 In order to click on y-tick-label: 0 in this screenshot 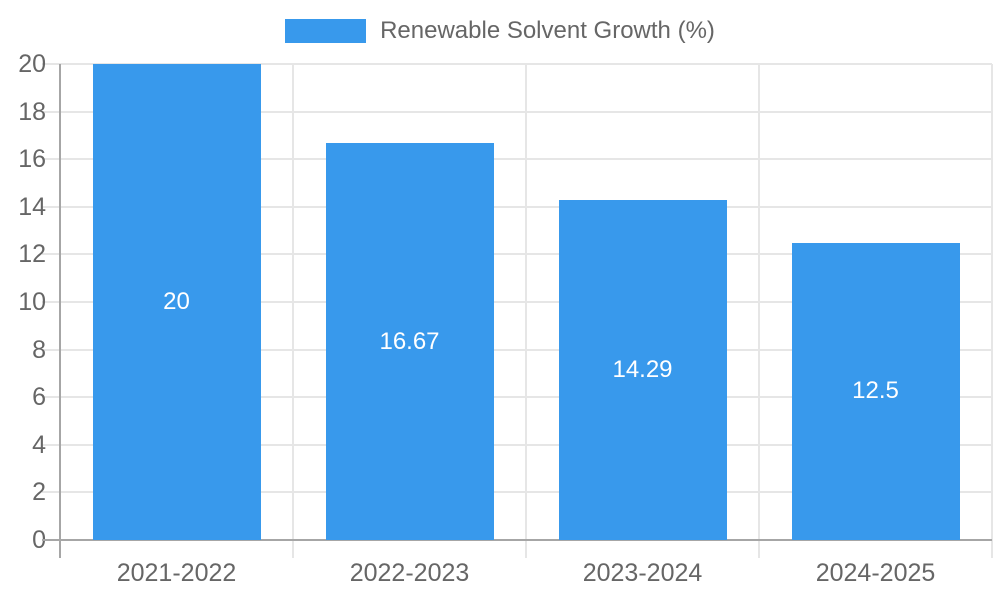, I will do `click(39, 540)`.